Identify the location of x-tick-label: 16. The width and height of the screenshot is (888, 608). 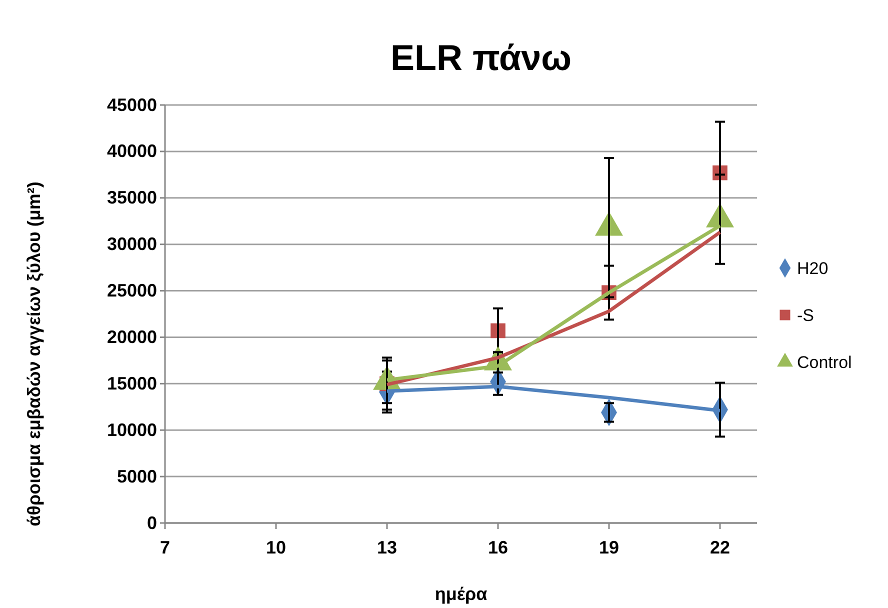
(498, 548).